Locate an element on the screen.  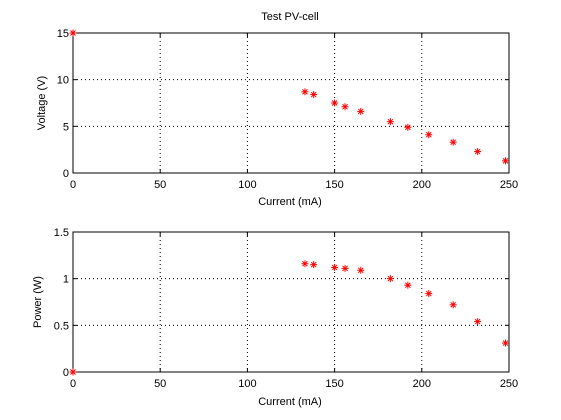
y-tick-label: 10 is located at coordinates (63, 81).